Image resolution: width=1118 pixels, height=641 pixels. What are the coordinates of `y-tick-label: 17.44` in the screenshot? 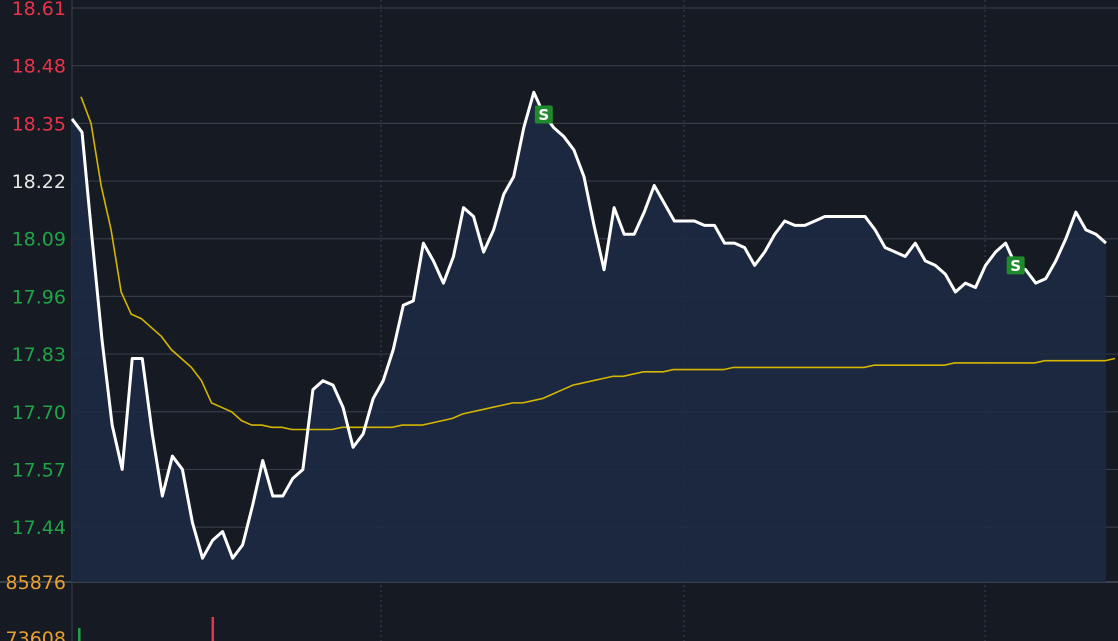 It's located at (39, 528).